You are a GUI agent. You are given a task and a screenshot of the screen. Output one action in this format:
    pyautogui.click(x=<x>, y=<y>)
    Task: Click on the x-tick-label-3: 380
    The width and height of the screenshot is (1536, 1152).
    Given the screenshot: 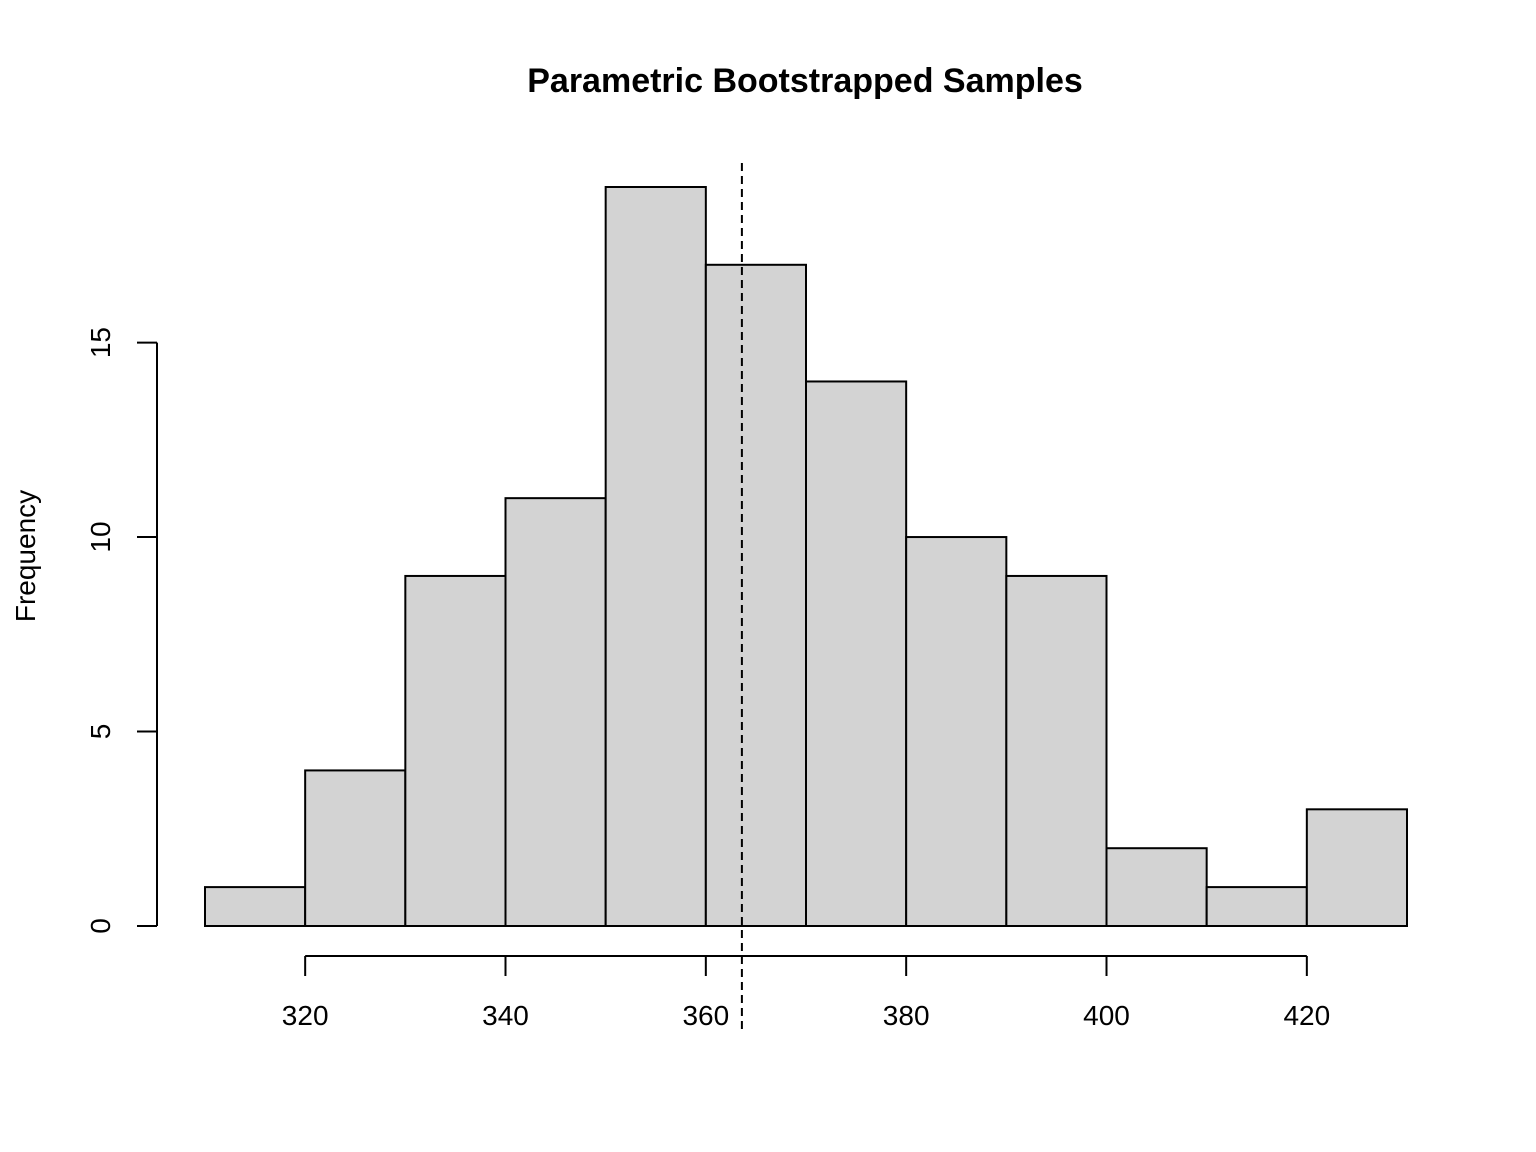 What is the action you would take?
    pyautogui.click(x=906, y=1015)
    